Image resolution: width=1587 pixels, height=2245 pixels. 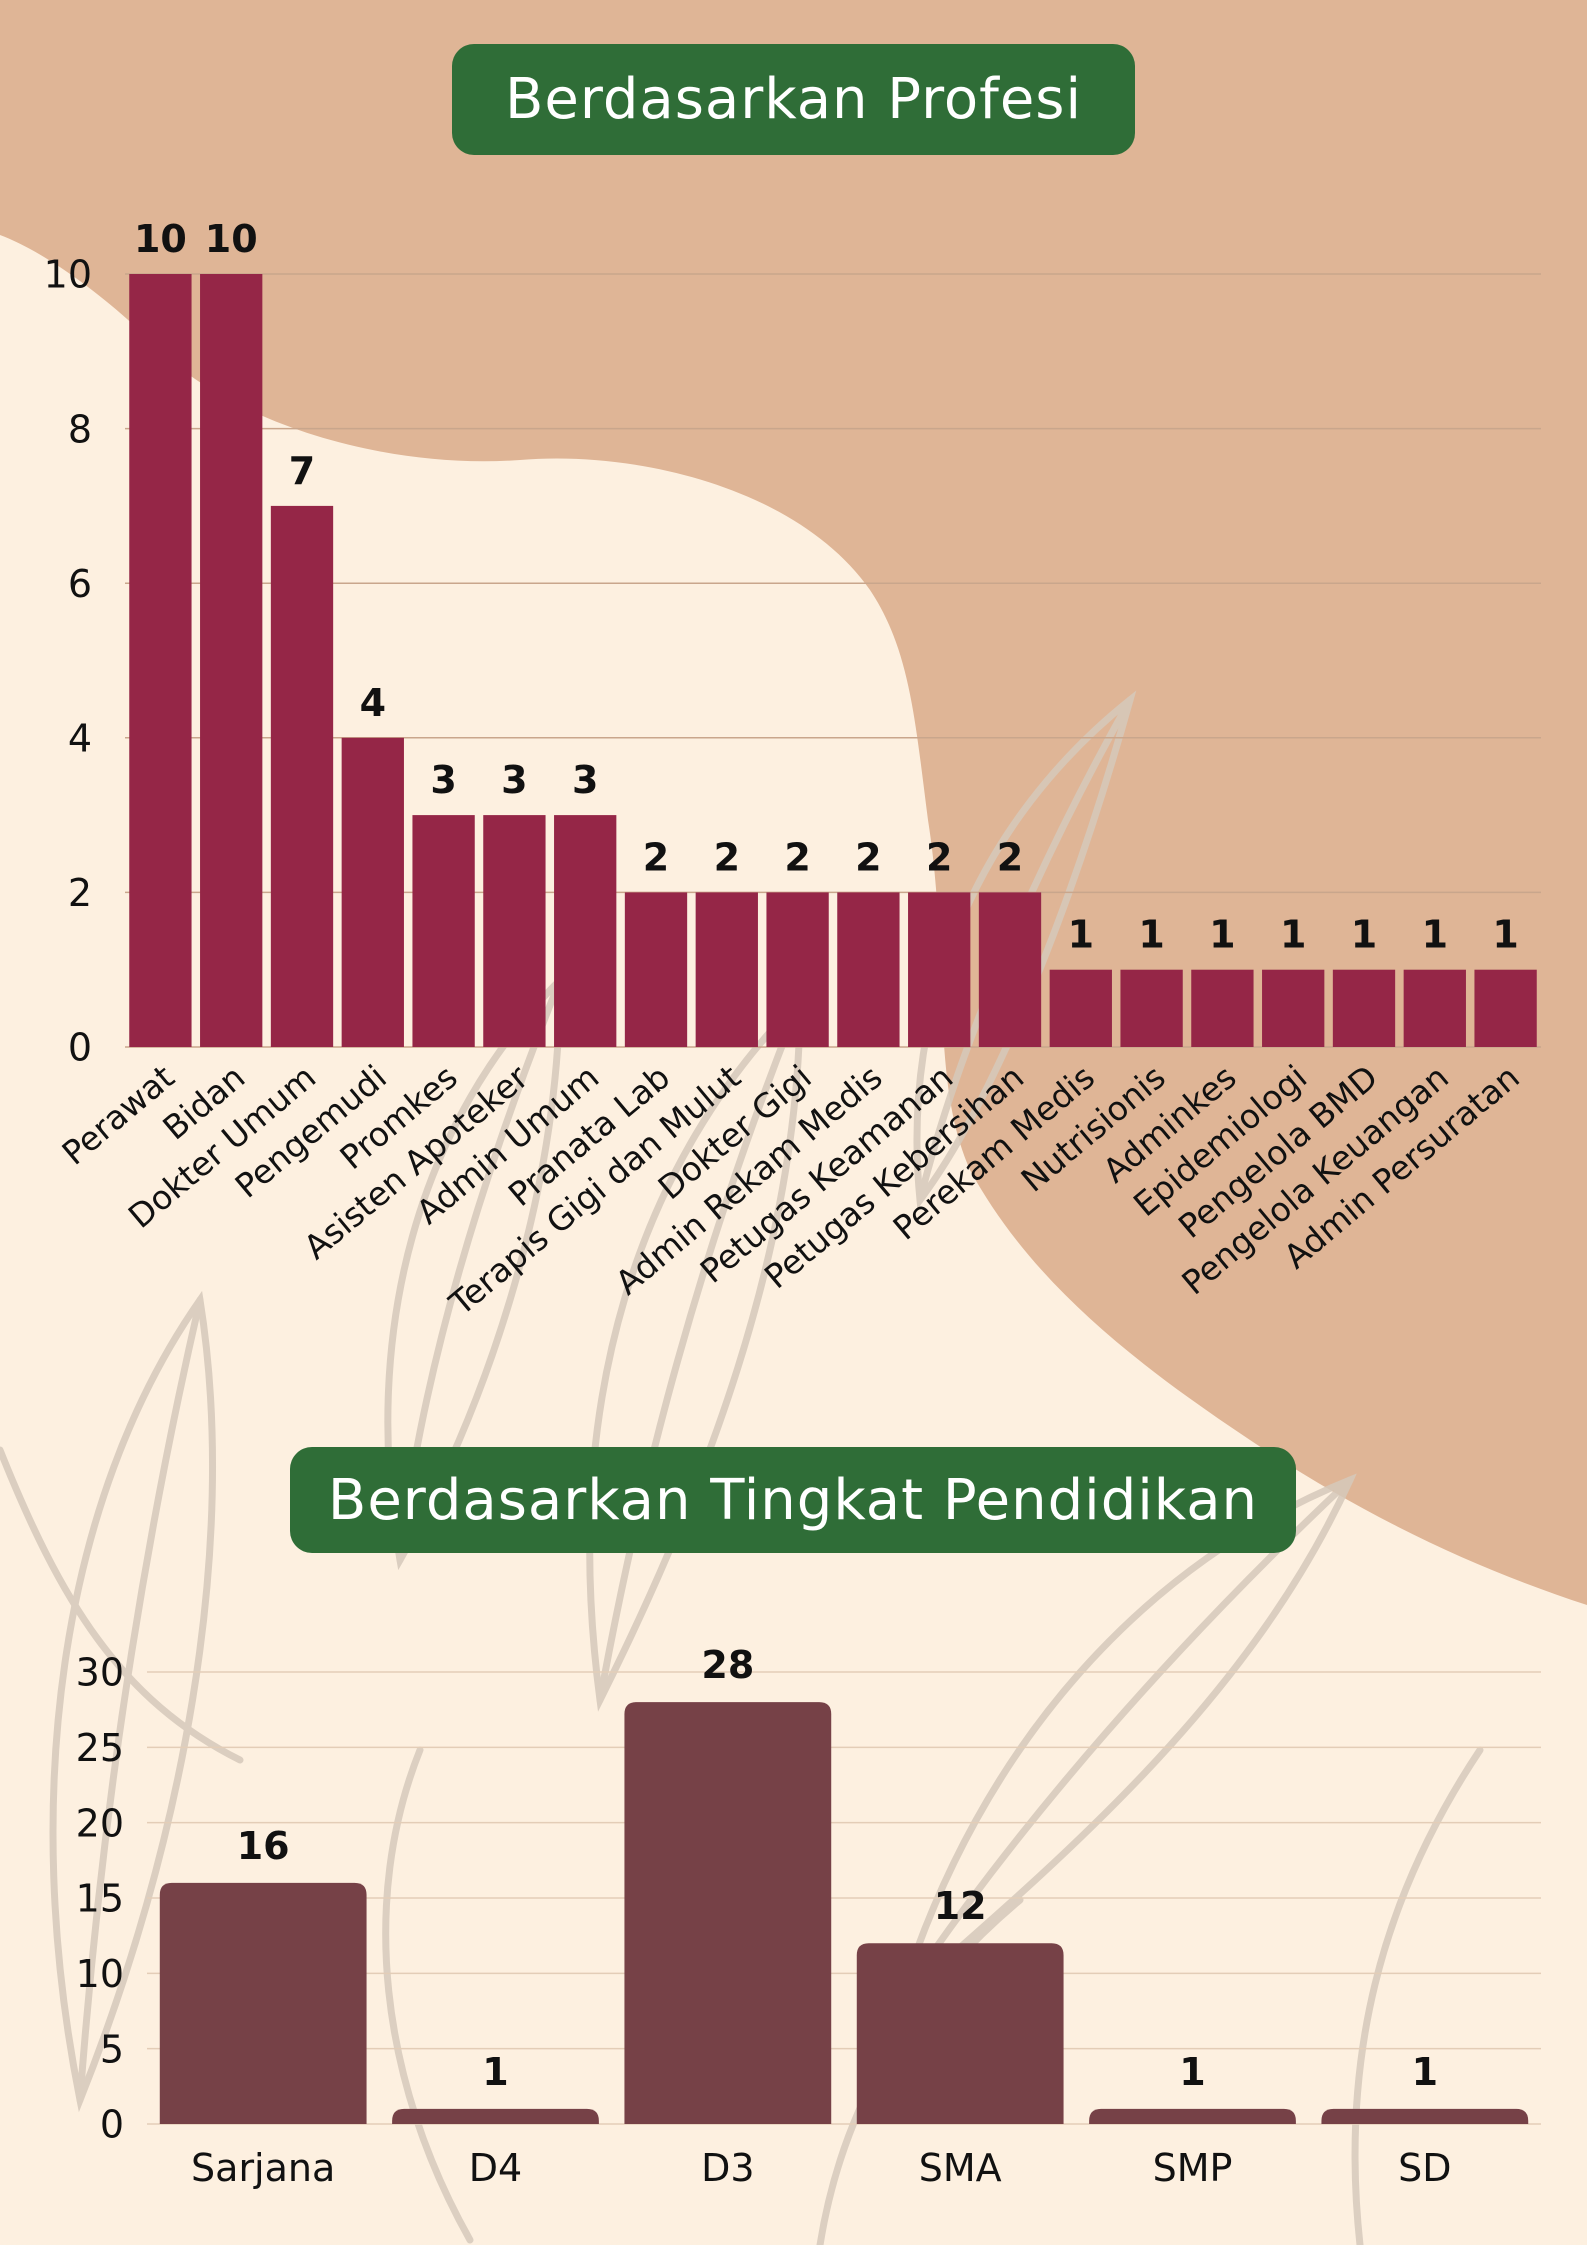 I want to click on y-tick-label-30: 30, so click(x=100, y=1673).